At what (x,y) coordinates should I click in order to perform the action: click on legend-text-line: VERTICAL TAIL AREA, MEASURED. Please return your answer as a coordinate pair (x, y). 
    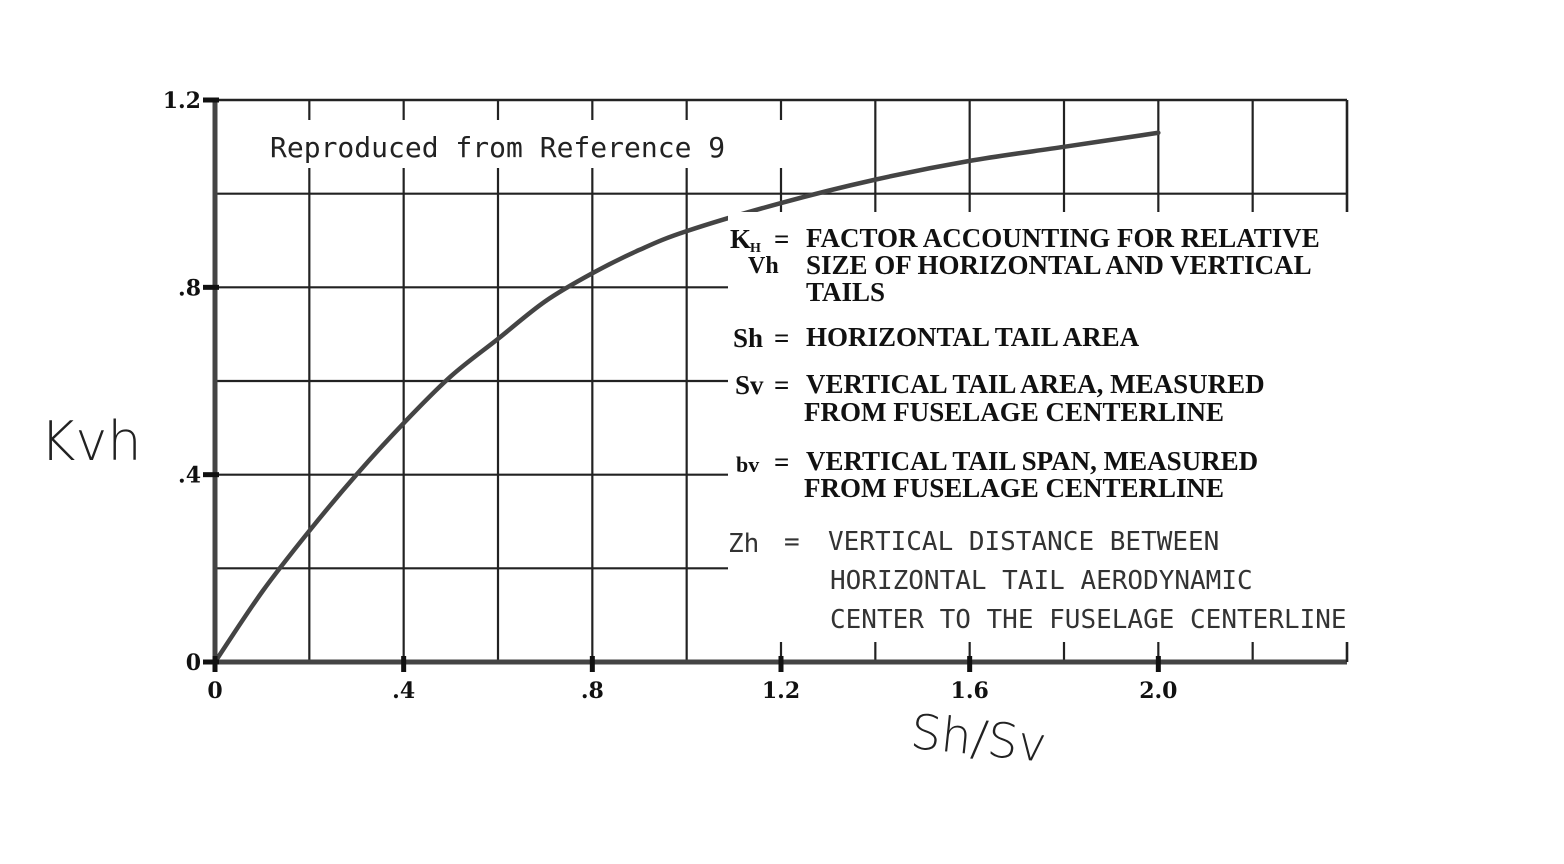
    Looking at the image, I should click on (1035, 384).